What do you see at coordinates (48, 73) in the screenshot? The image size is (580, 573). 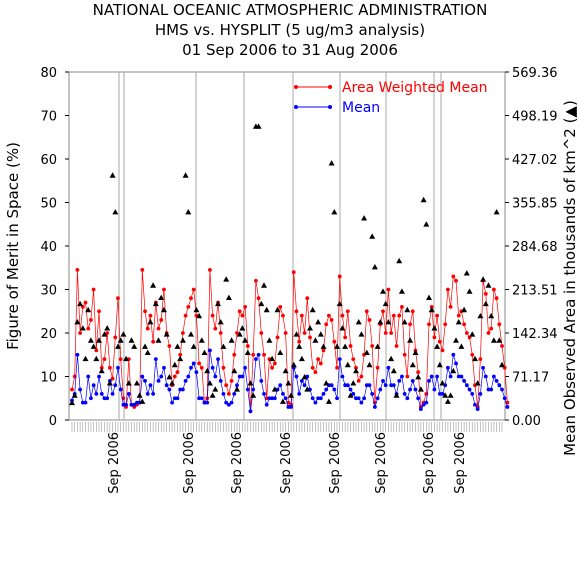 I see `y-tick-label-left: 80` at bounding box center [48, 73].